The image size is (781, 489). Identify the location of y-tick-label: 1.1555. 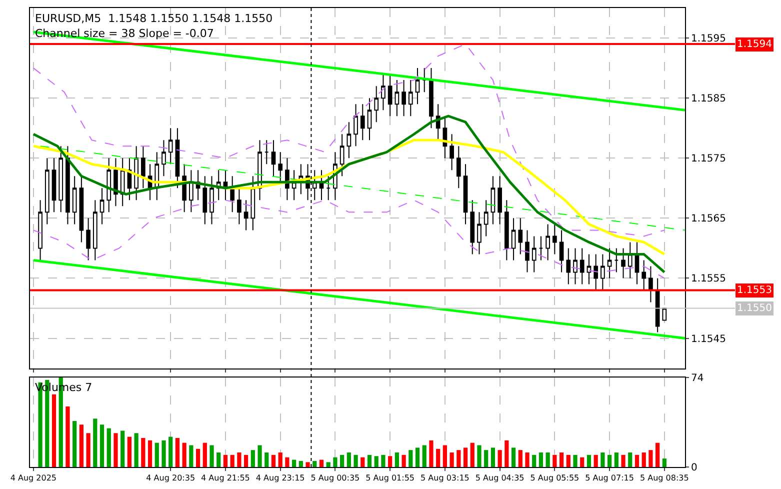
(708, 279).